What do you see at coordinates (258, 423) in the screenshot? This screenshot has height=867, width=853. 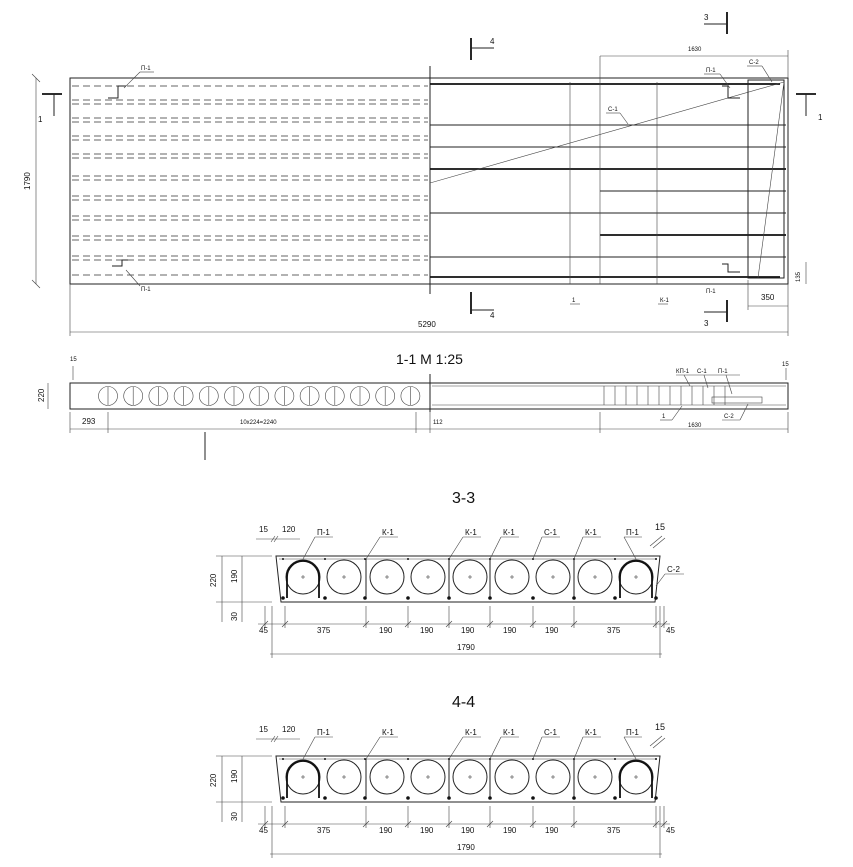 I see `dim-voids-long: 10х224=2240` at bounding box center [258, 423].